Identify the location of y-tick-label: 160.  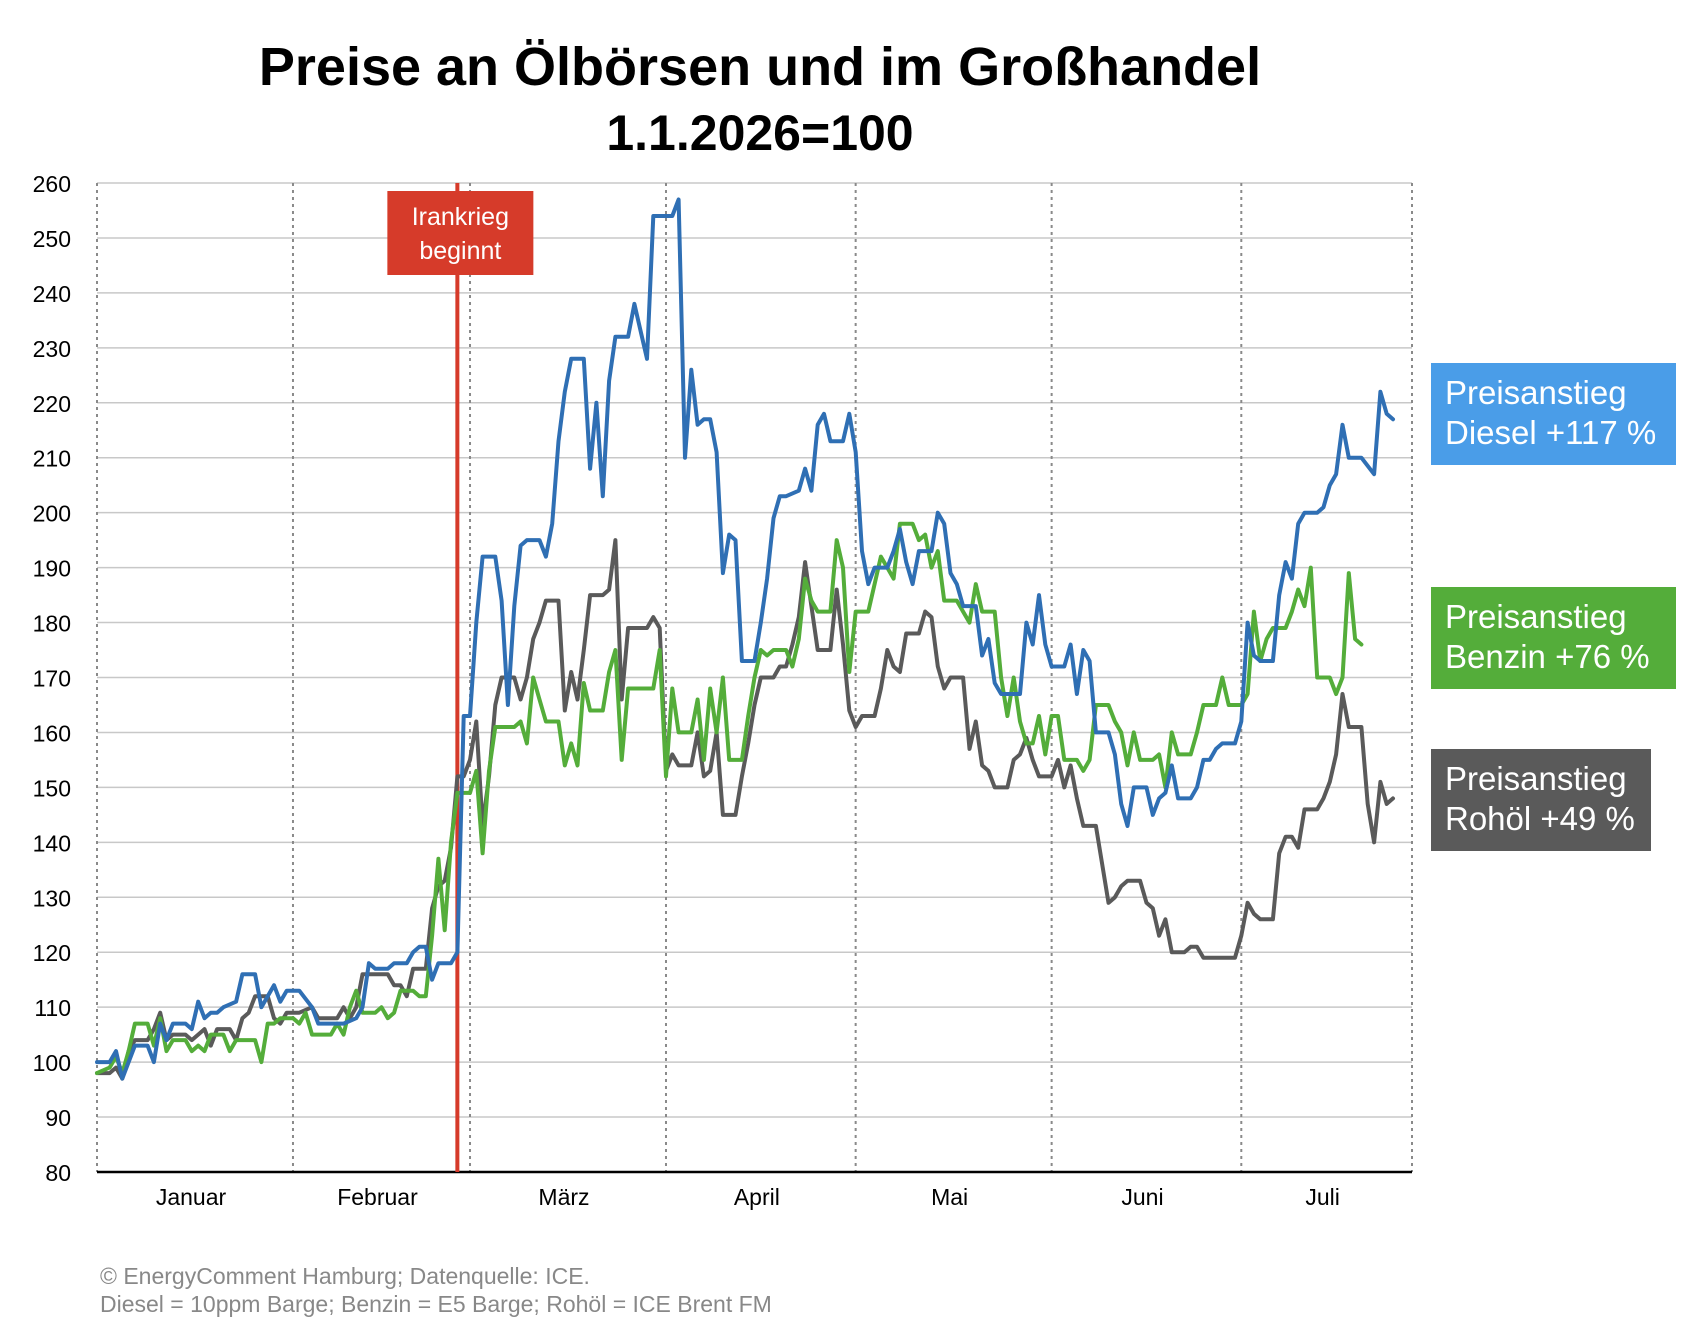
(52, 733).